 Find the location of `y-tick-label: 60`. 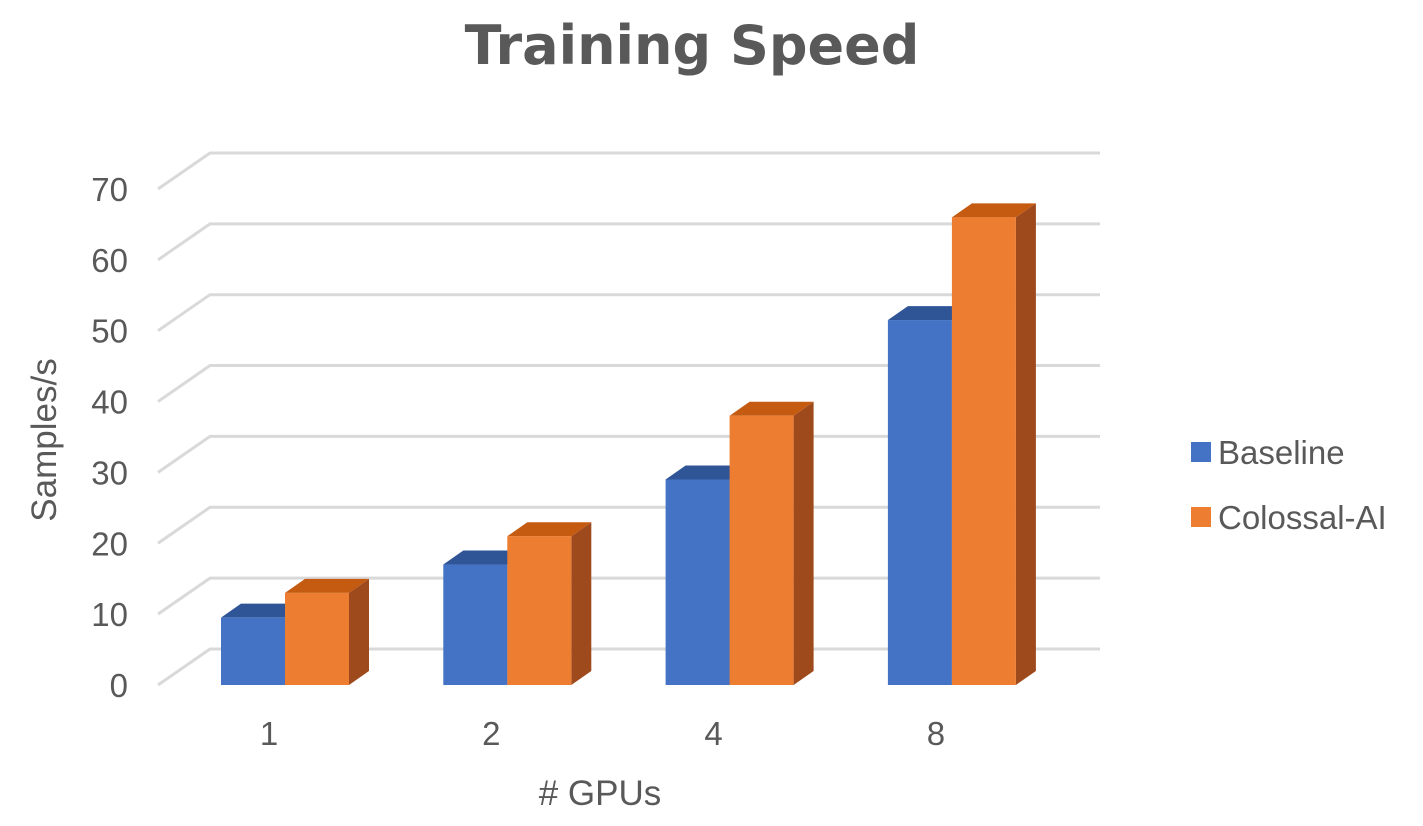

y-tick-label: 60 is located at coordinates (109, 260).